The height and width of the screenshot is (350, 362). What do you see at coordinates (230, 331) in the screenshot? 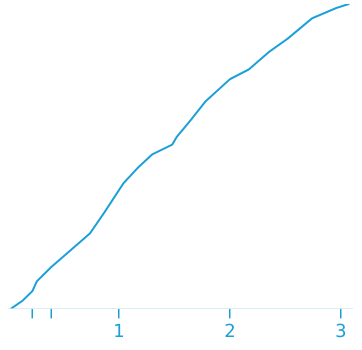
I see `x-tick-label: 2` at bounding box center [230, 331].